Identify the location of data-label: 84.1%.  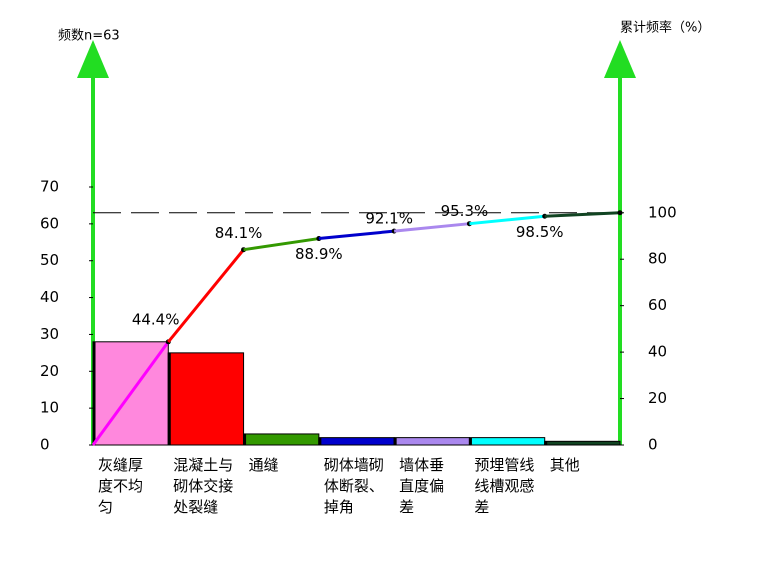
(239, 233).